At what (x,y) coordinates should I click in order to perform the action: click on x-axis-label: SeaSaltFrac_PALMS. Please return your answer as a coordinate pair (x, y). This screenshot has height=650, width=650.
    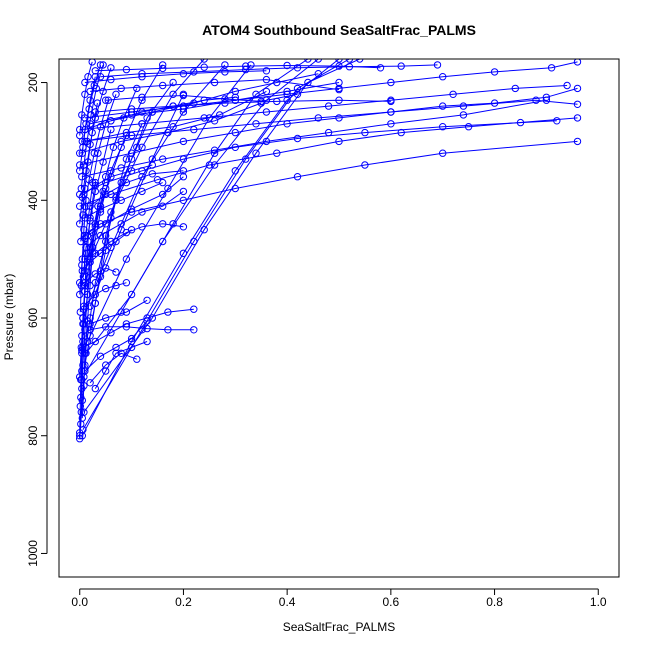
    Looking at the image, I should click on (339, 627).